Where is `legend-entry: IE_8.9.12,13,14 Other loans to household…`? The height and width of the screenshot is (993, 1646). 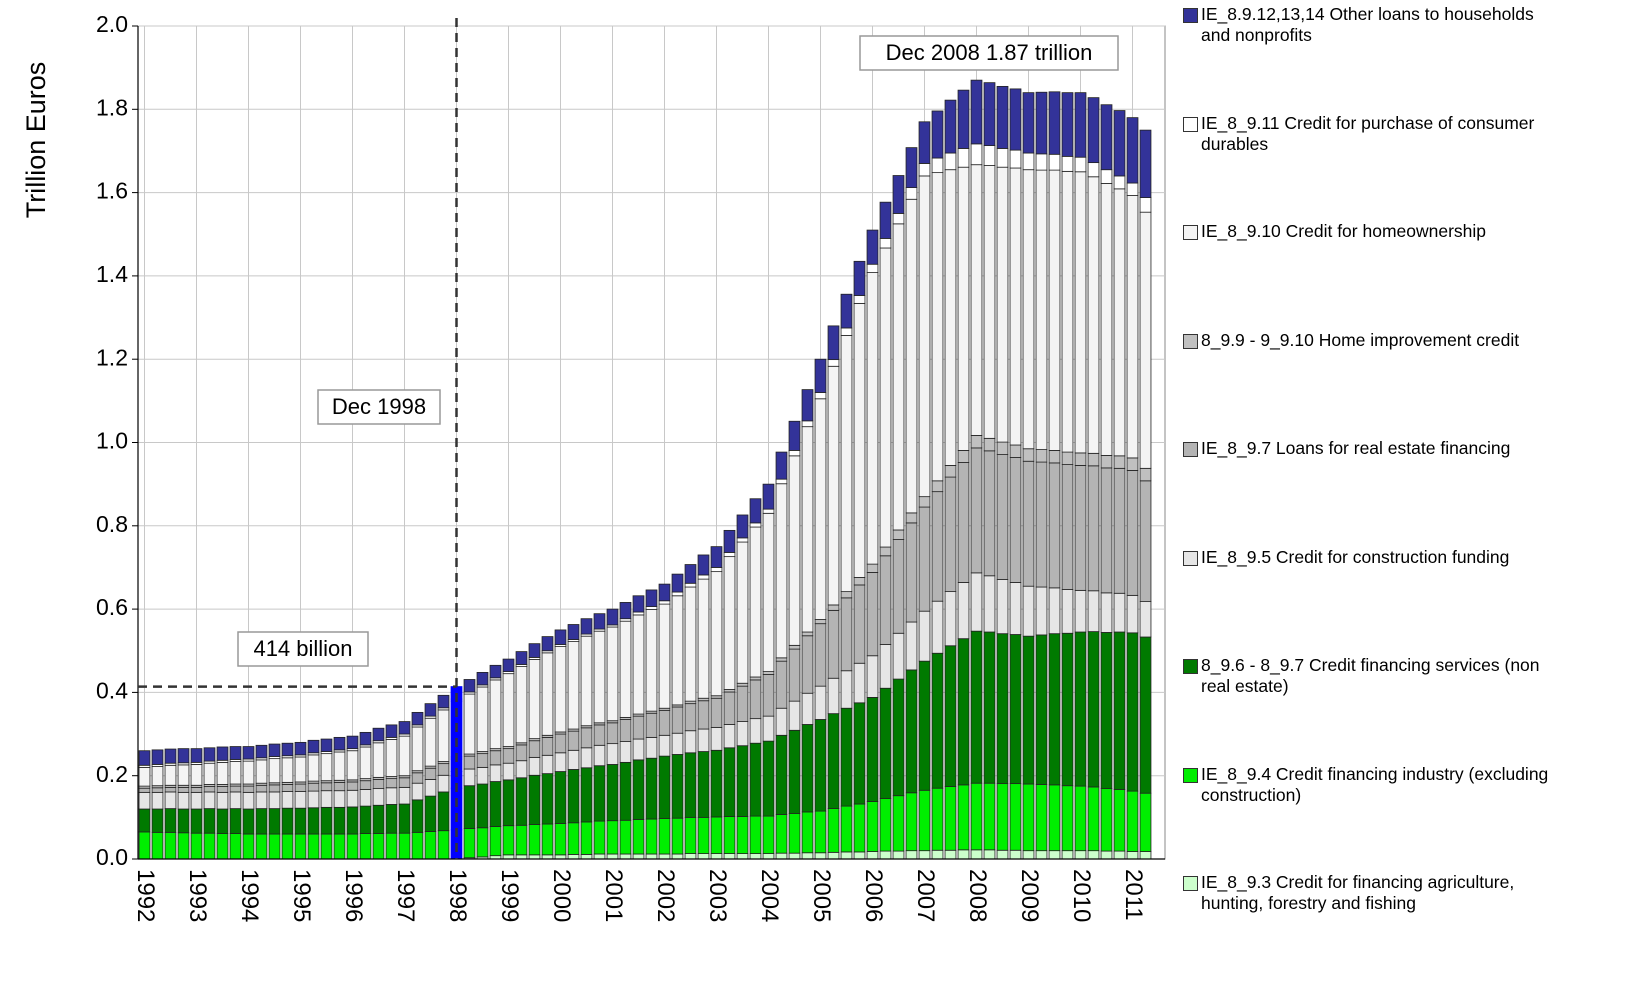 legend-entry: IE_8.9.12,13,14 Other loans to household… is located at coordinates (1373, 25).